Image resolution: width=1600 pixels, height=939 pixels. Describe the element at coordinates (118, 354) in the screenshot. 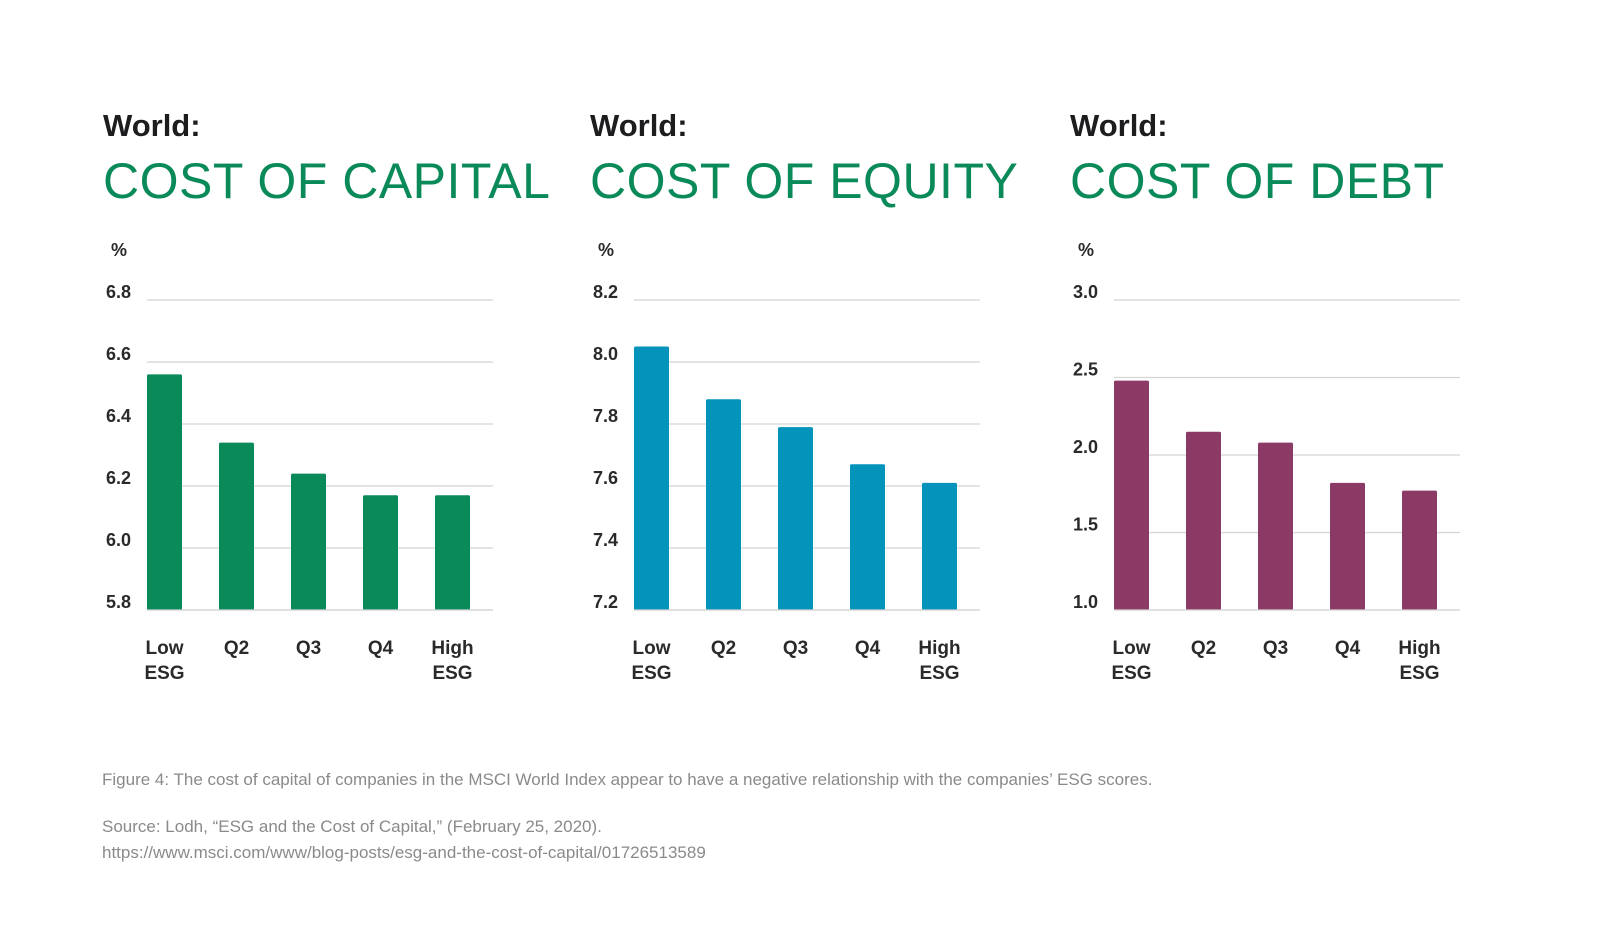

I see `y-tick-label: 6.6` at that location.